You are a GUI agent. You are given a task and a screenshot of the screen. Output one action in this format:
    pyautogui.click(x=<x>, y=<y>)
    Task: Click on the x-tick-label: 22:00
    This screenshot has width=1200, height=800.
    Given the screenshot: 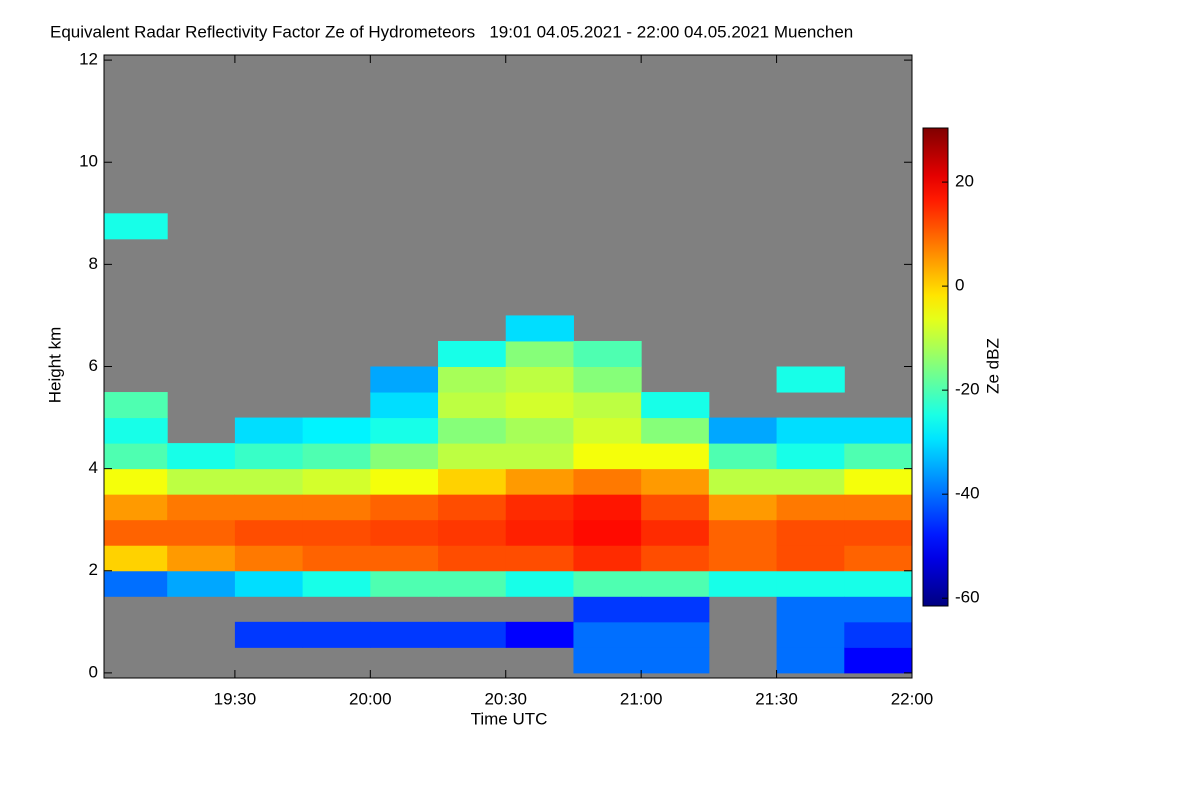 What is the action you would take?
    pyautogui.click(x=912, y=698)
    